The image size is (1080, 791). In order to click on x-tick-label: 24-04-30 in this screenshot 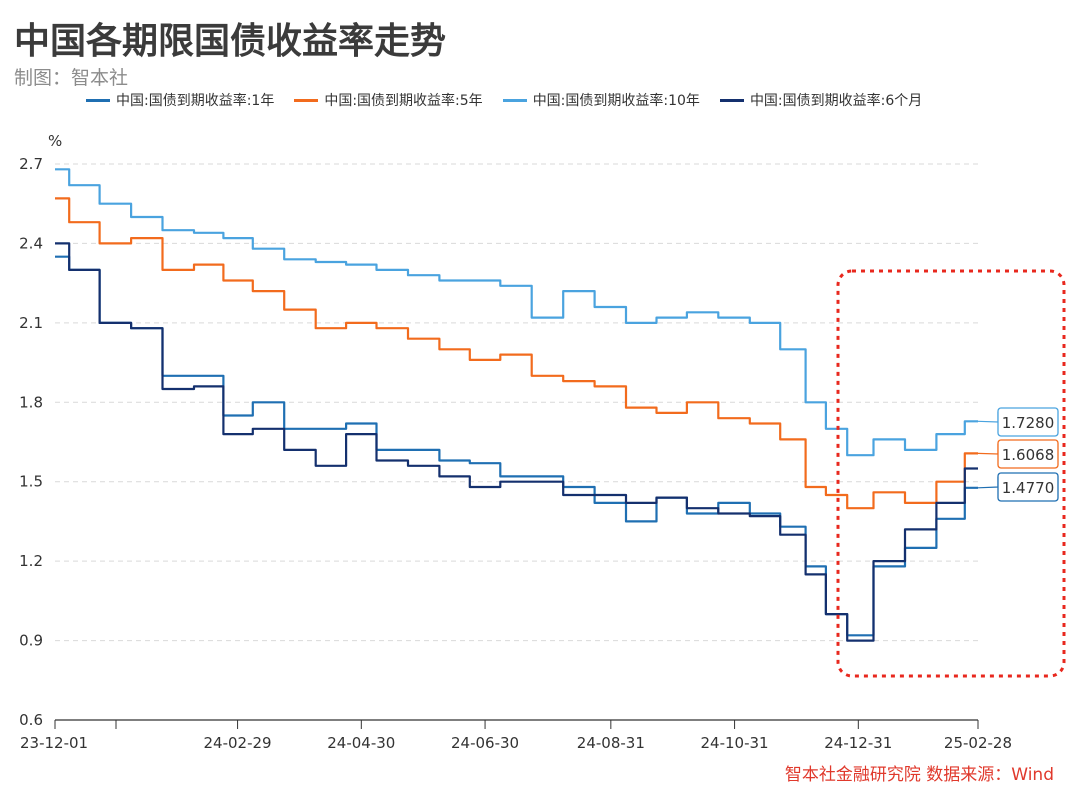, I will do `click(361, 743)`.